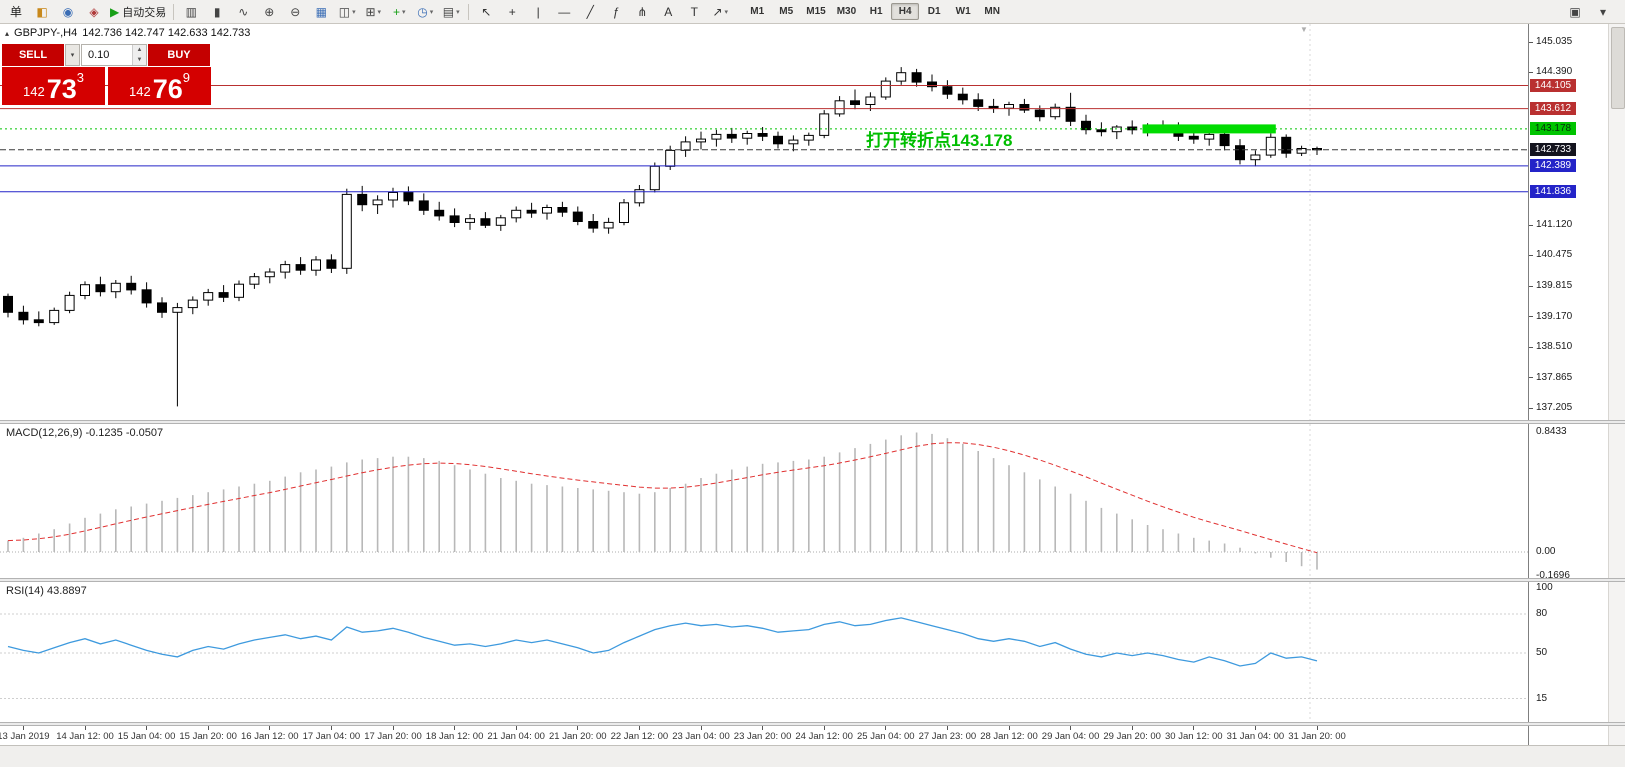 This screenshot has height=767, width=1625. I want to click on spinner-down-icon: ▼, so click(139, 60).